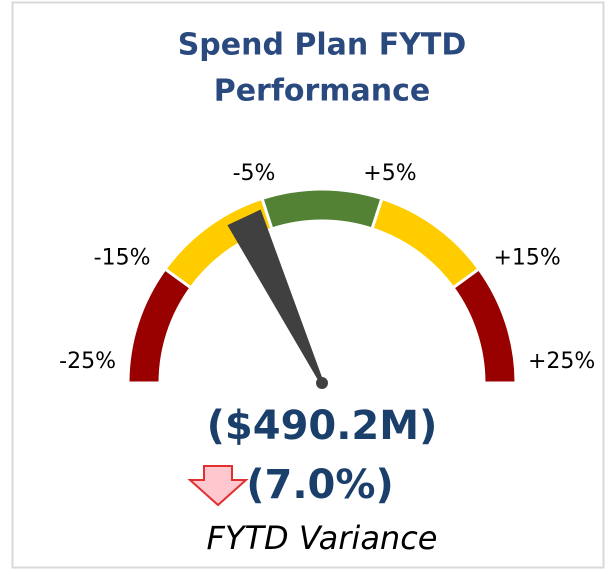  What do you see at coordinates (218, 486) in the screenshot?
I see `down-arrow` at bounding box center [218, 486].